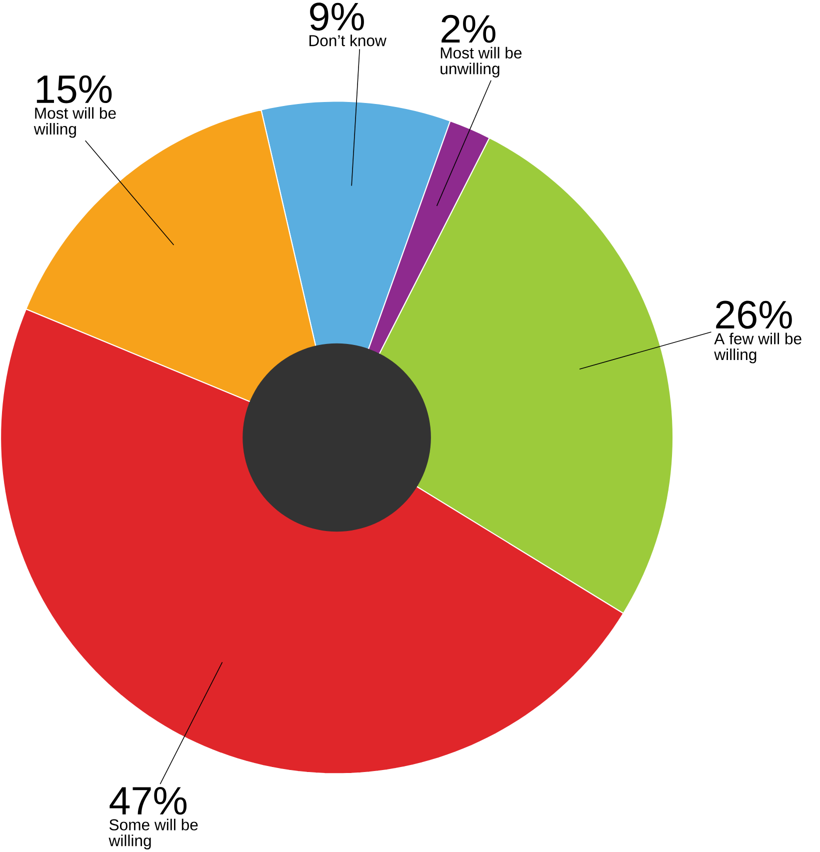  I want to click on data-label: 15%, so click(74, 89).